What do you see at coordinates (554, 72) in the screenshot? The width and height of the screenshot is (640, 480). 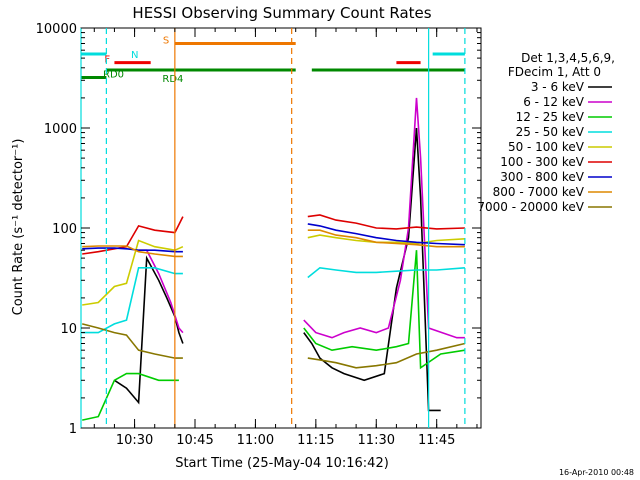 I see `legend-header-line-2: FDecim 1, Att 0` at bounding box center [554, 72].